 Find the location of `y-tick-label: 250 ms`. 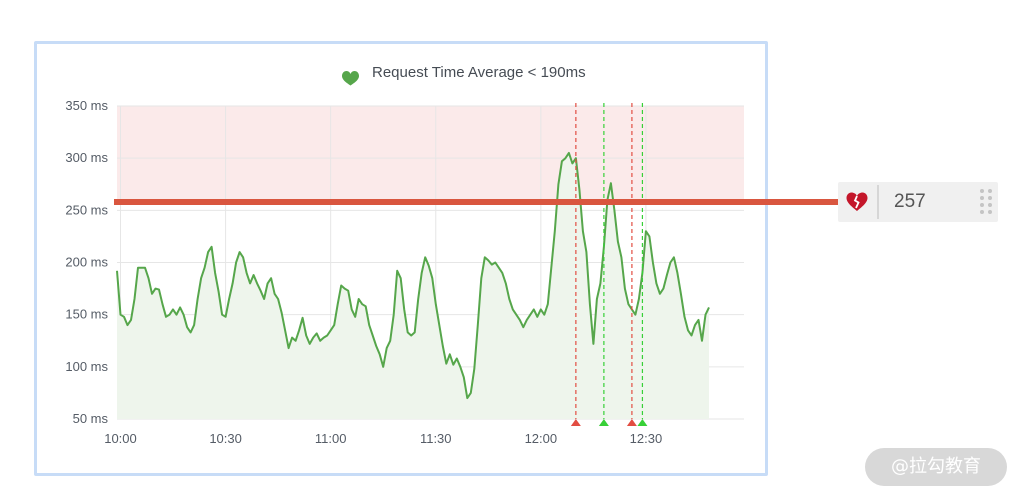

y-tick-label: 250 ms is located at coordinates (86, 209).